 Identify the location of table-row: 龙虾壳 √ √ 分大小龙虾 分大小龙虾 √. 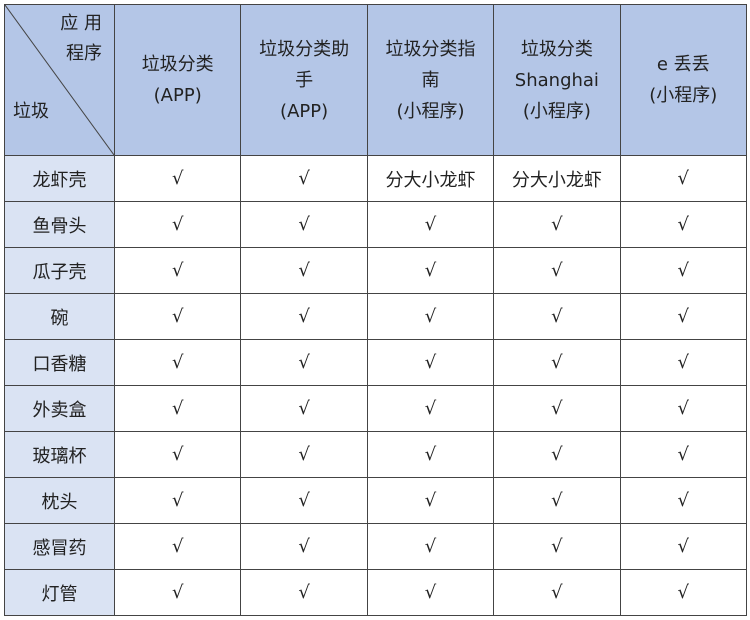
(376, 178).